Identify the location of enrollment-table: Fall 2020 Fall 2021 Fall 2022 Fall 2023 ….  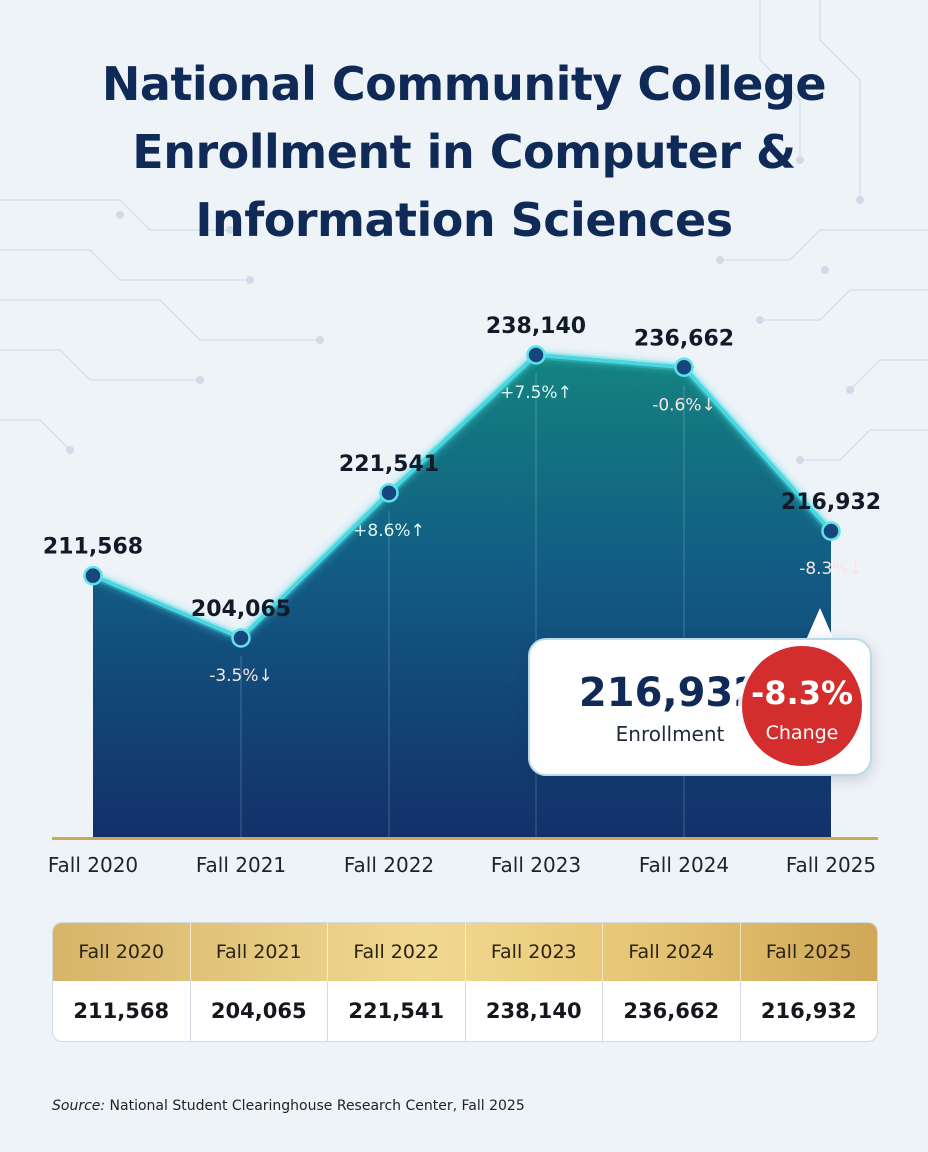
(465, 982).